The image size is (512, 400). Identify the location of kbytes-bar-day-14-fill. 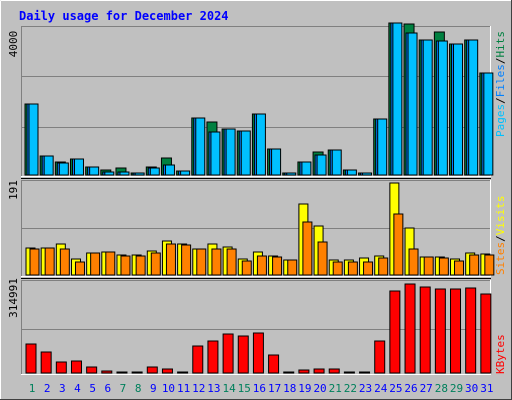
(228, 353).